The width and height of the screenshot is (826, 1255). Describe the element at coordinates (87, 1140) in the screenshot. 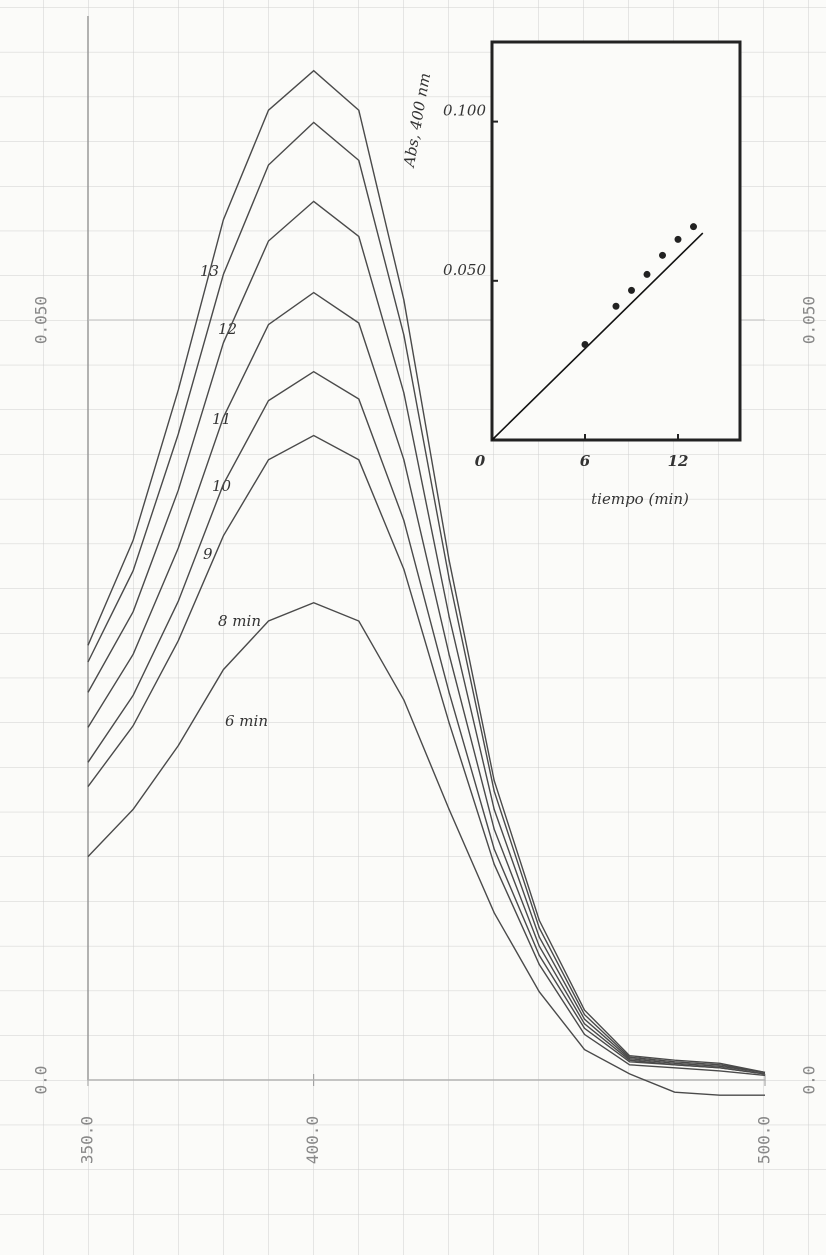

I see `x-tick-label: 350.0` at that location.